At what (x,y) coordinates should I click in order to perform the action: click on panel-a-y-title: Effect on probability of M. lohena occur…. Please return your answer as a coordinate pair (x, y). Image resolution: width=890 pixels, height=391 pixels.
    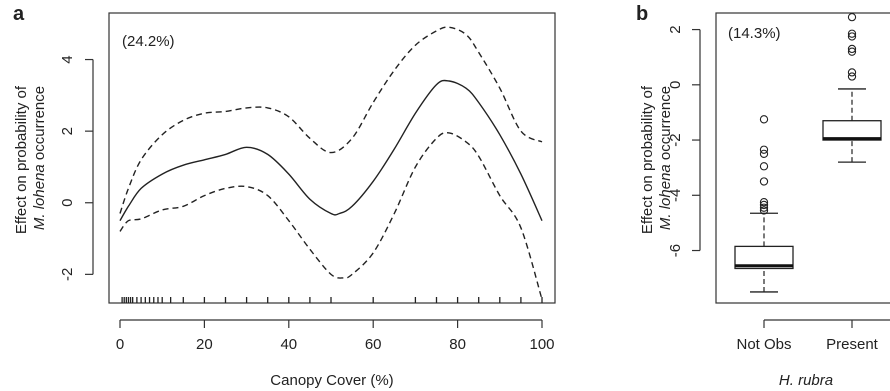
    Looking at the image, I should click on (30, 158).